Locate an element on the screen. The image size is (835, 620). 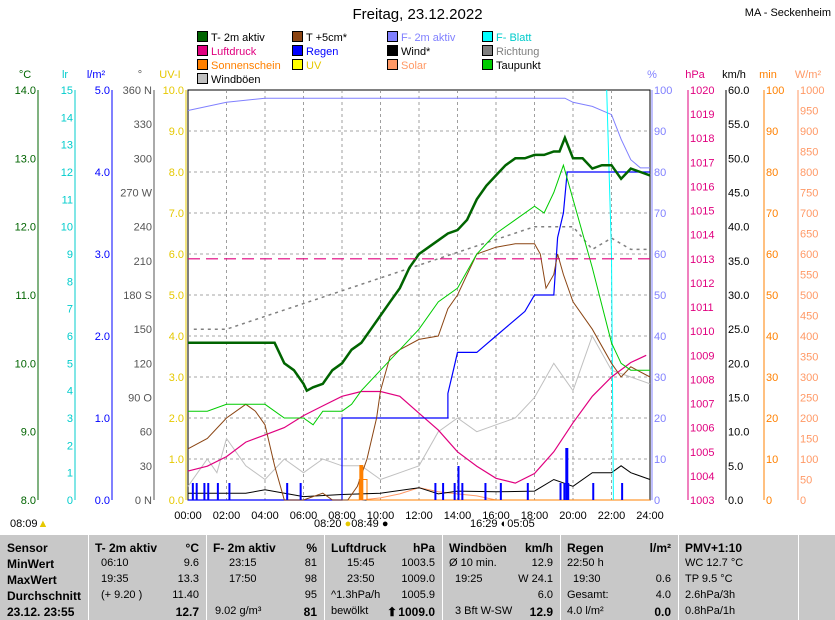
wind-axis-tick: 35.0 is located at coordinates (738, 262).